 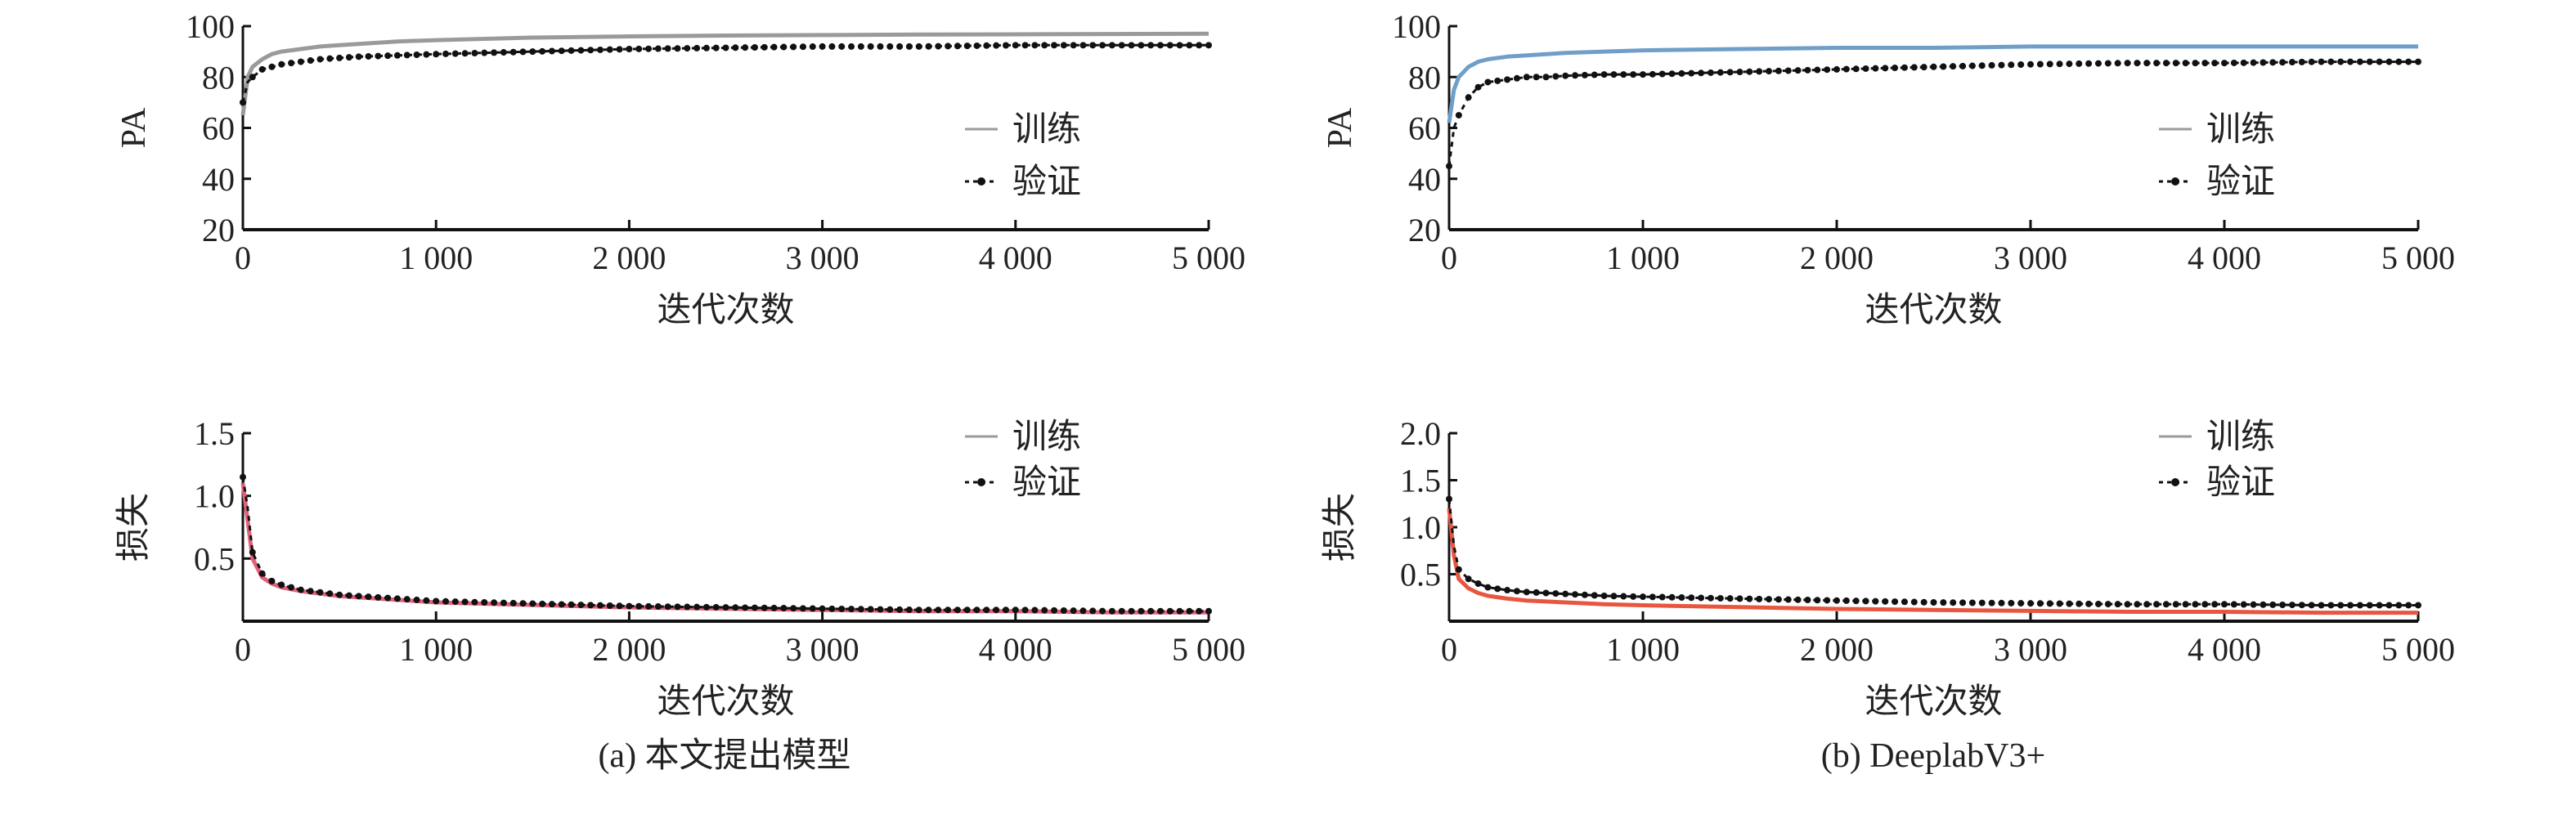 I want to click on y-tick-label: 2.0, so click(x=1420, y=433).